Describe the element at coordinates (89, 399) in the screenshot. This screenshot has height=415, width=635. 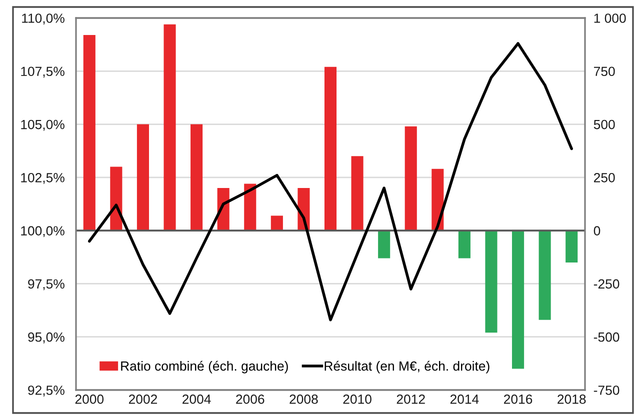
I see `x-tick-label: 2000` at that location.